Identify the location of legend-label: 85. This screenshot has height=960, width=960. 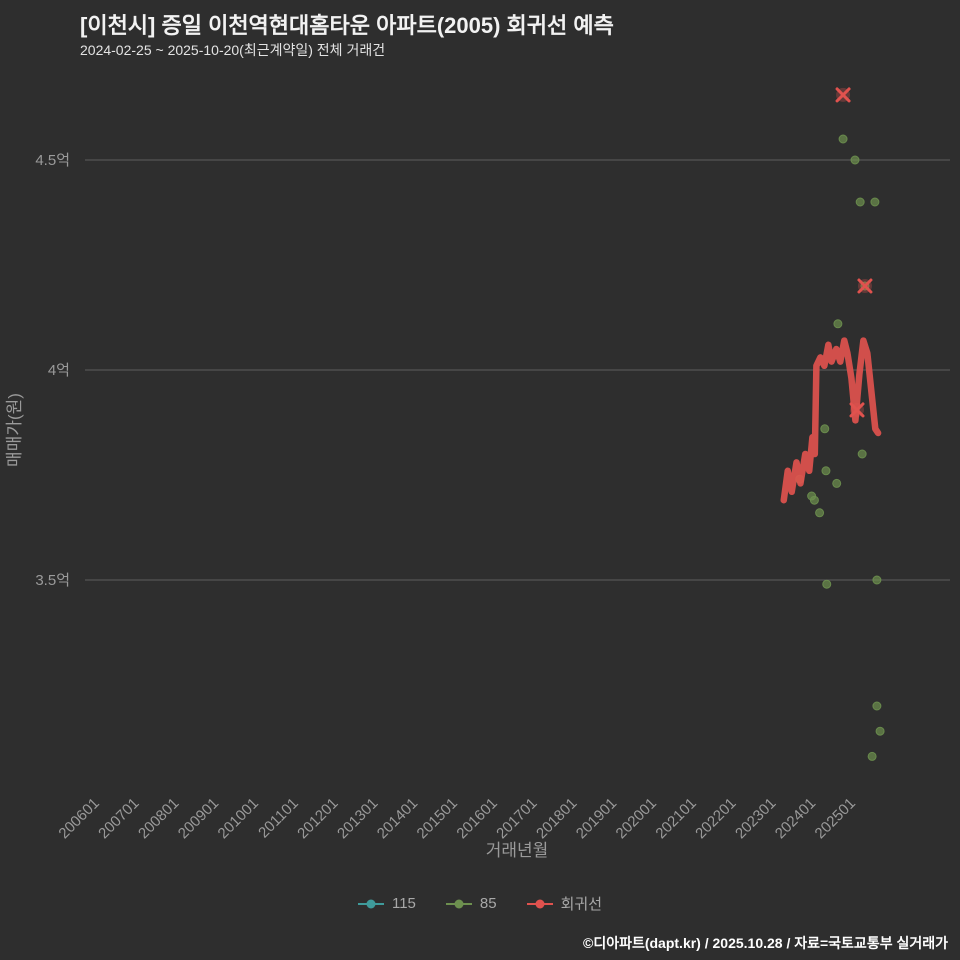
(488, 903).